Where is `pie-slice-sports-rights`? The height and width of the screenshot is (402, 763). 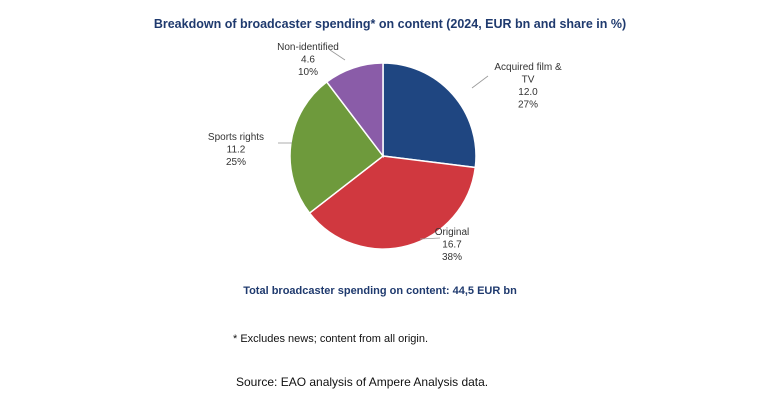
pie-slice-sports-rights is located at coordinates (337, 147).